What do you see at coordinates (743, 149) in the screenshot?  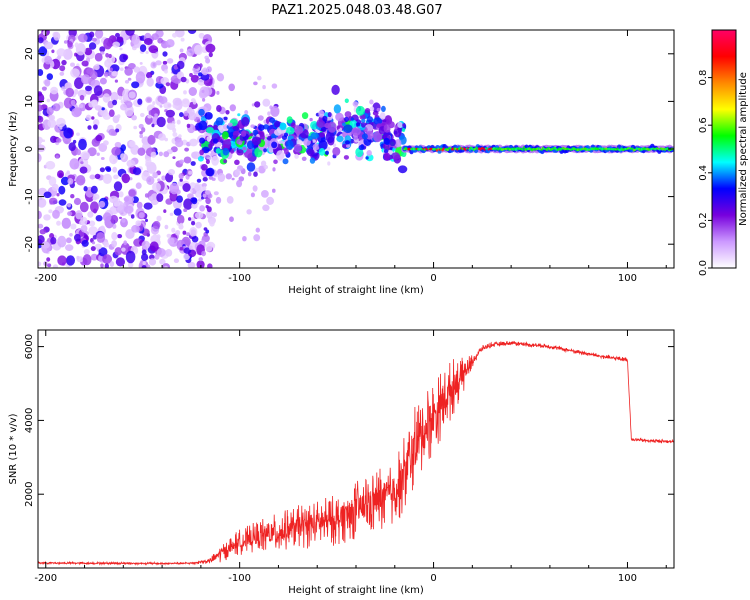 I see `colorbar-label: Normalized spectral amplitude` at bounding box center [743, 149].